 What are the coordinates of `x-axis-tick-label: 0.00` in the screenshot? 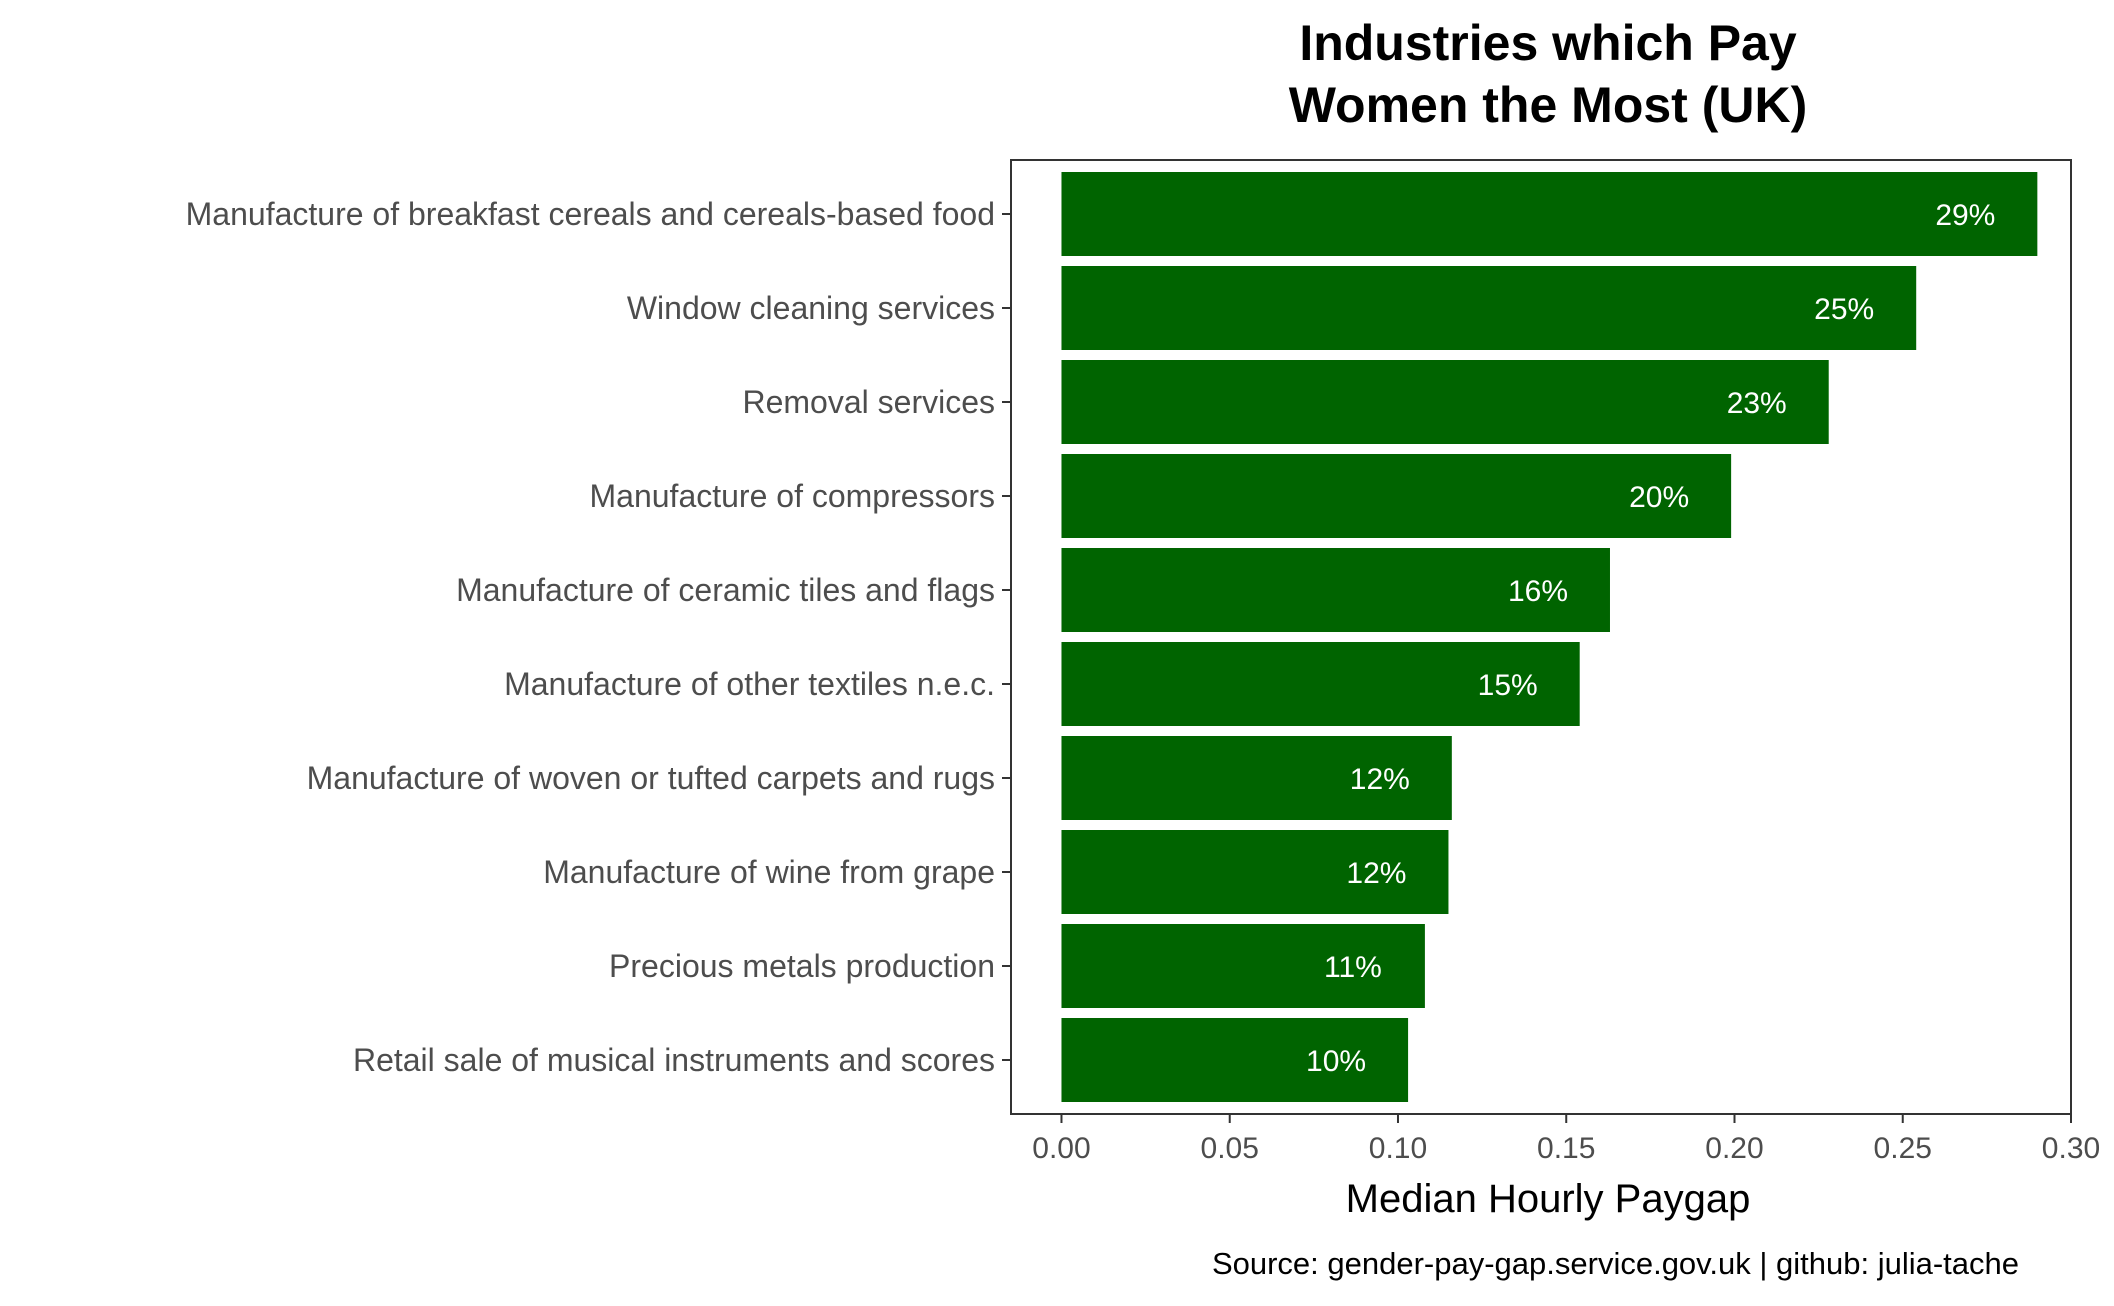 It's located at (1061, 1148).